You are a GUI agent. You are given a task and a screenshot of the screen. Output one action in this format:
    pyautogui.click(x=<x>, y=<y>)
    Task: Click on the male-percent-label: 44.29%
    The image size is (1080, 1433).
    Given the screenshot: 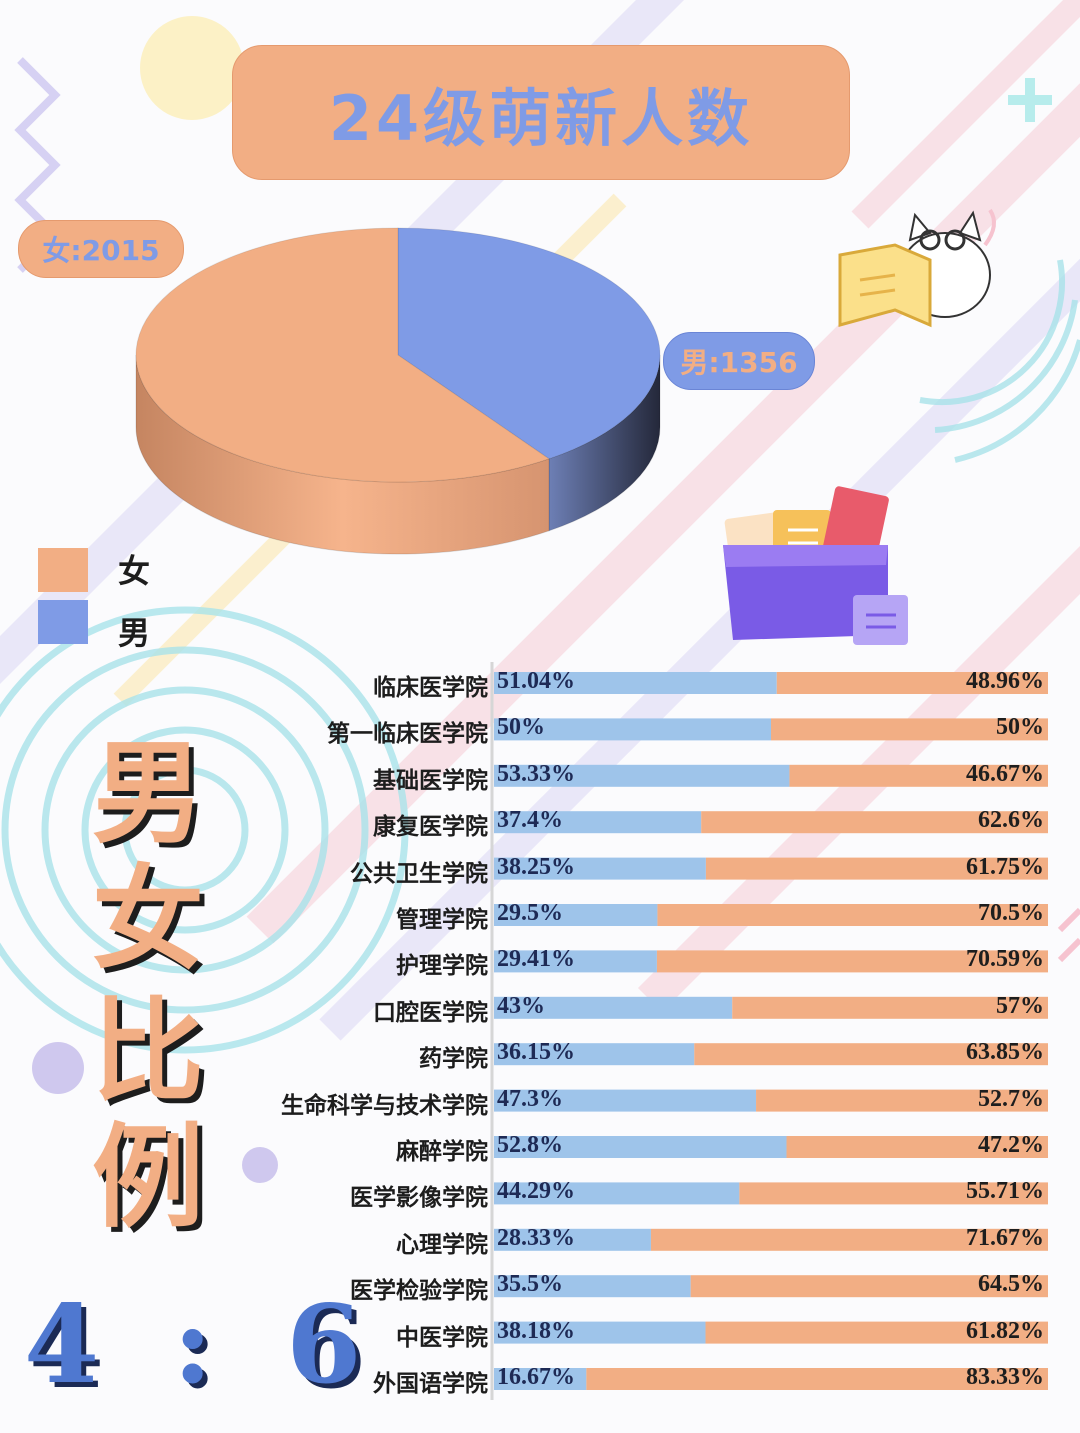 What is the action you would take?
    pyautogui.click(x=536, y=1191)
    